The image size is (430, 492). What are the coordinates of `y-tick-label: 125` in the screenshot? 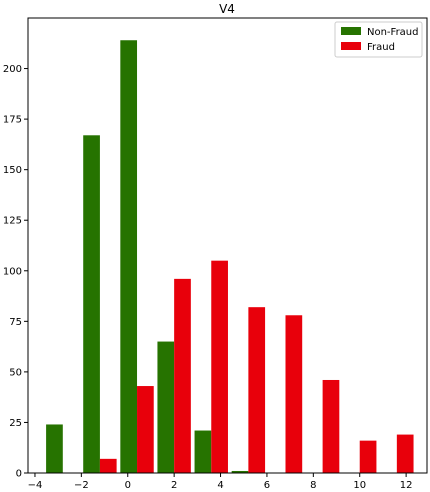 It's located at (12, 221).